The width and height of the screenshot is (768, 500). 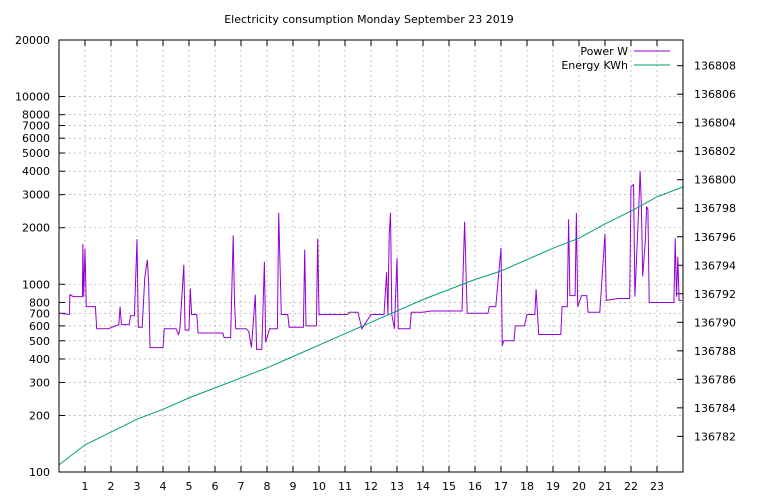 What do you see at coordinates (715, 265) in the screenshot?
I see `y-right-tick-label: 136794` at bounding box center [715, 265].